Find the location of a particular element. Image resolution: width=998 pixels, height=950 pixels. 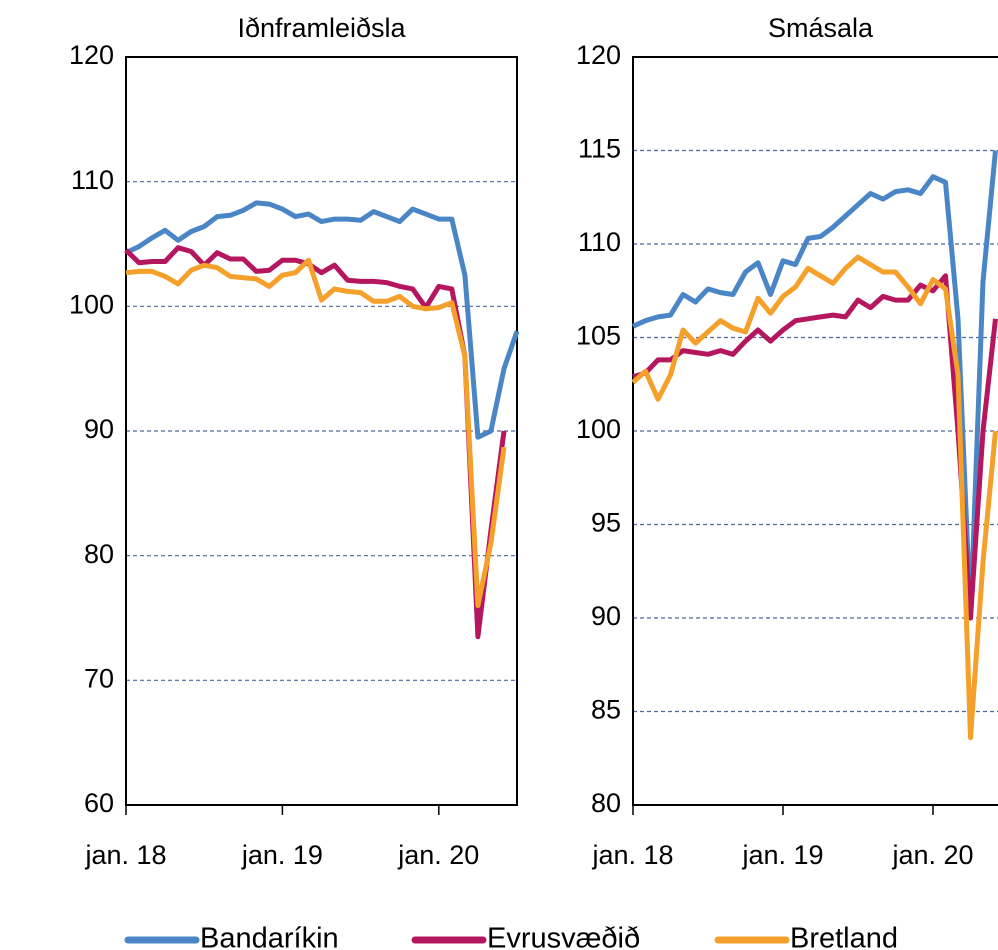

y-tick-label: 115 is located at coordinates (599, 149).